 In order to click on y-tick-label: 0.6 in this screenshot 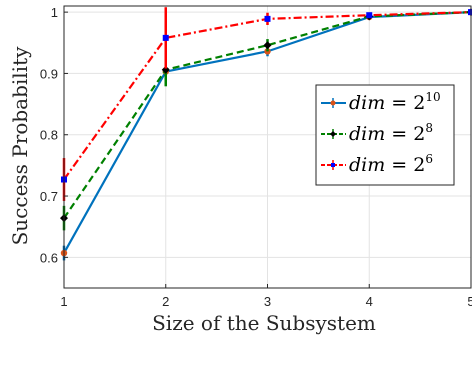, I will do `click(49, 257)`.